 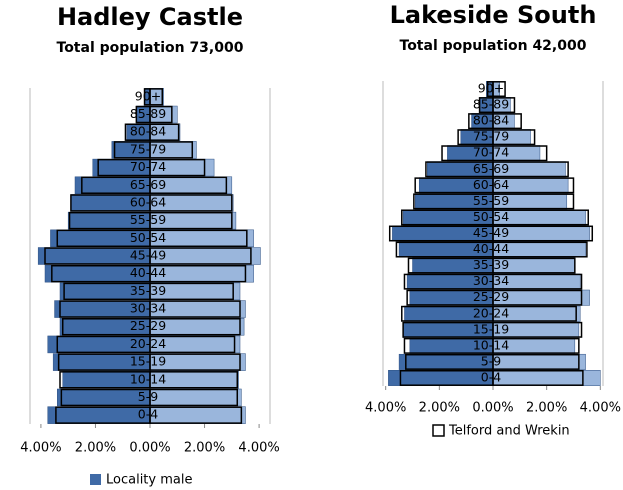 What do you see at coordinates (150, 17) in the screenshot?
I see `chart-title: Hadley Castle` at bounding box center [150, 17].